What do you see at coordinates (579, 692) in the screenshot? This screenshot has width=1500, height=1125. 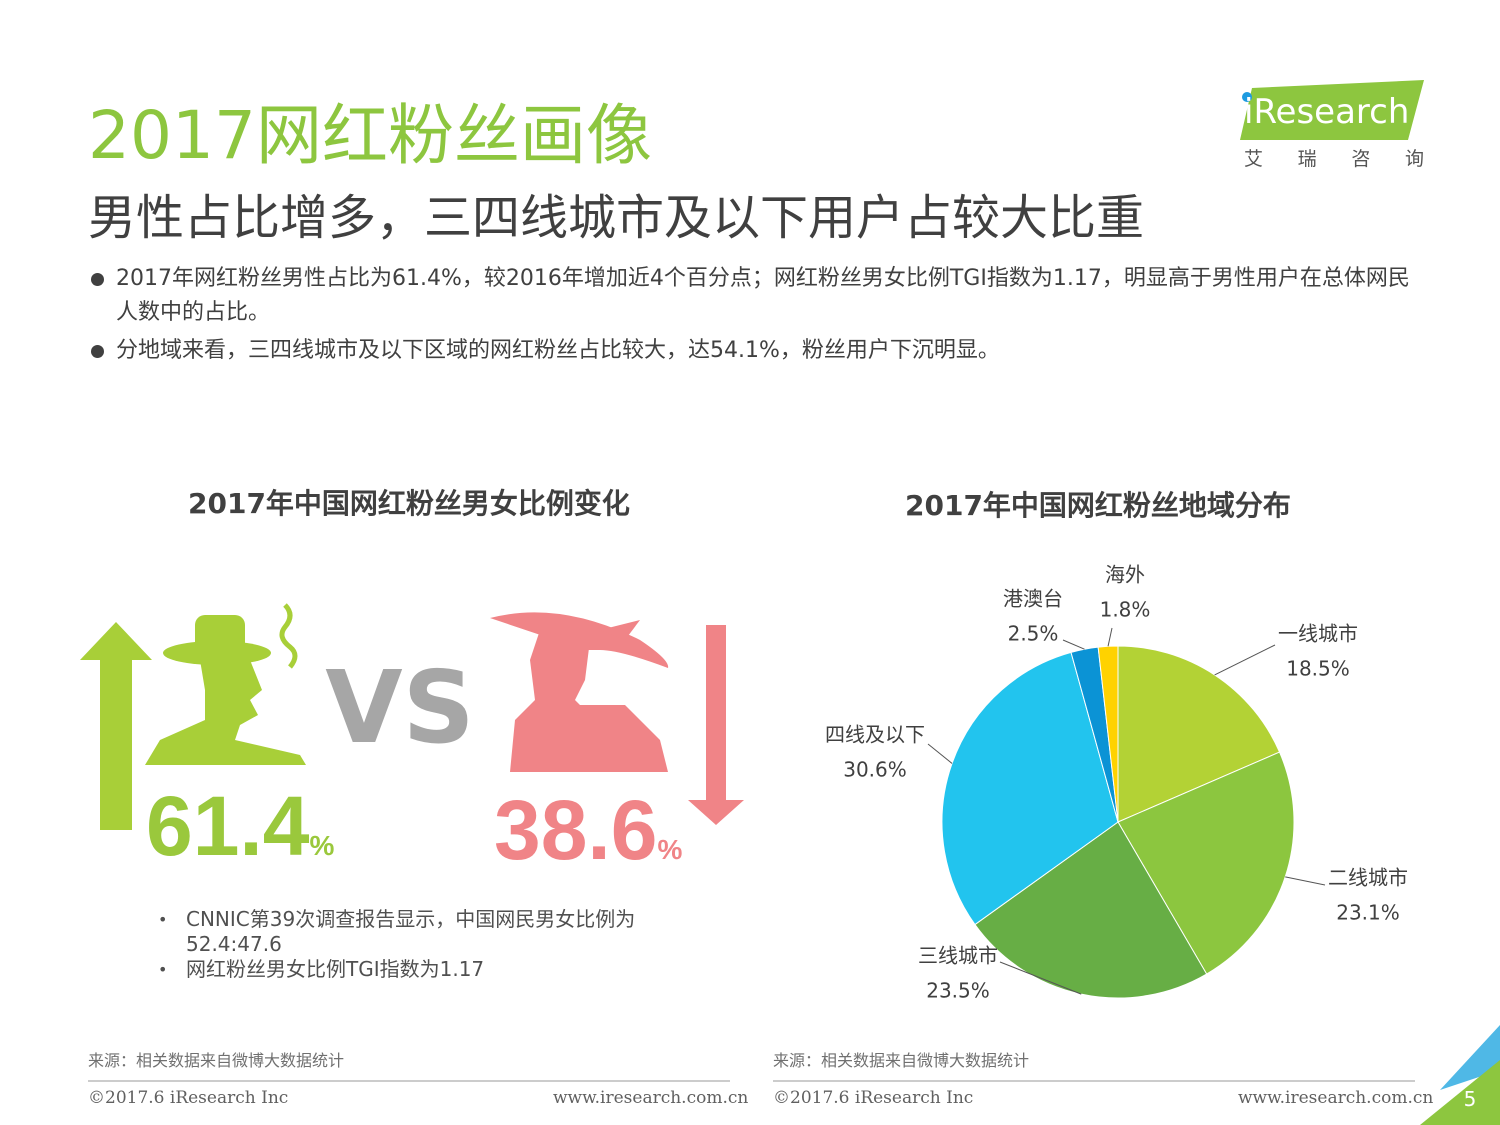 I see `female-icon` at bounding box center [579, 692].